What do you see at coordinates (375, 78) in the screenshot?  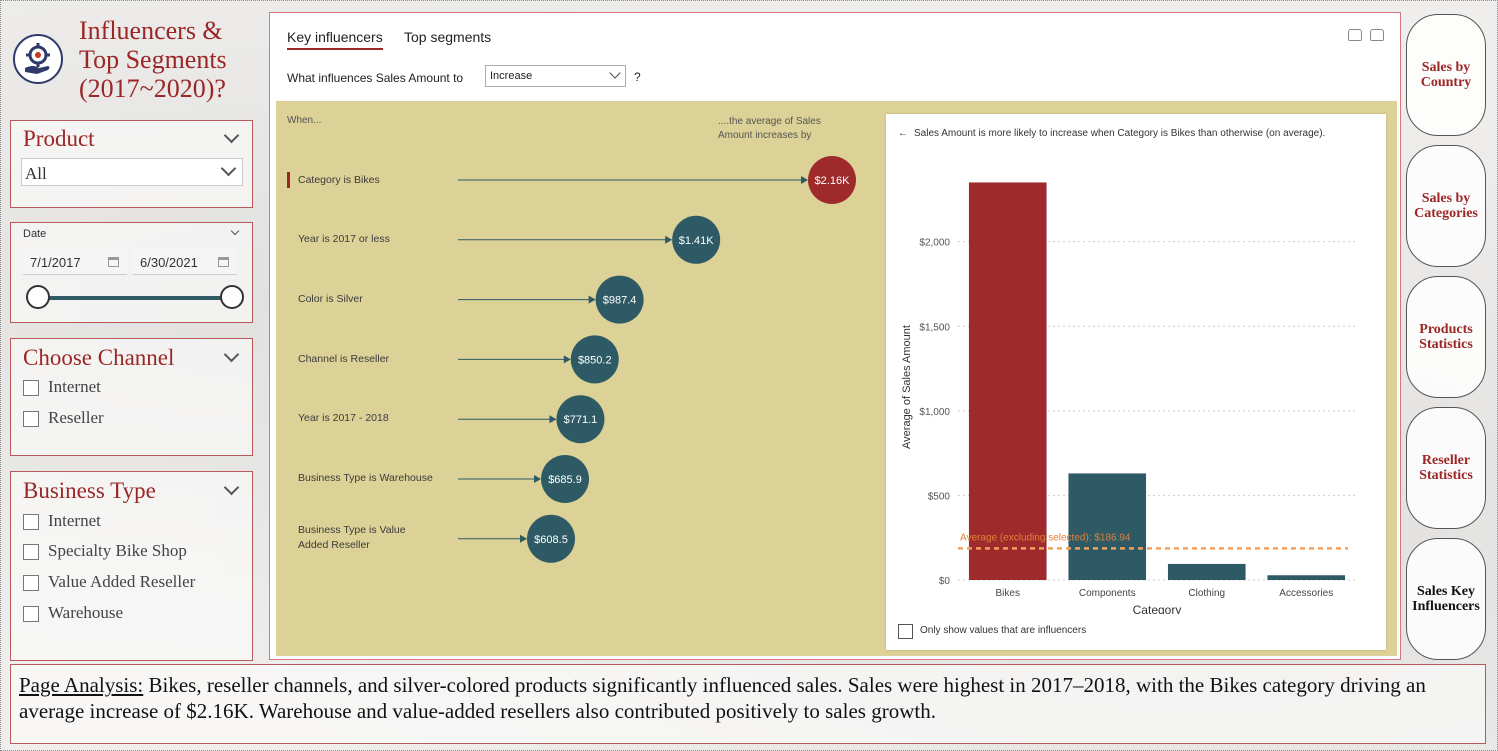 I see `question-label: What influences Sales Amount to` at bounding box center [375, 78].